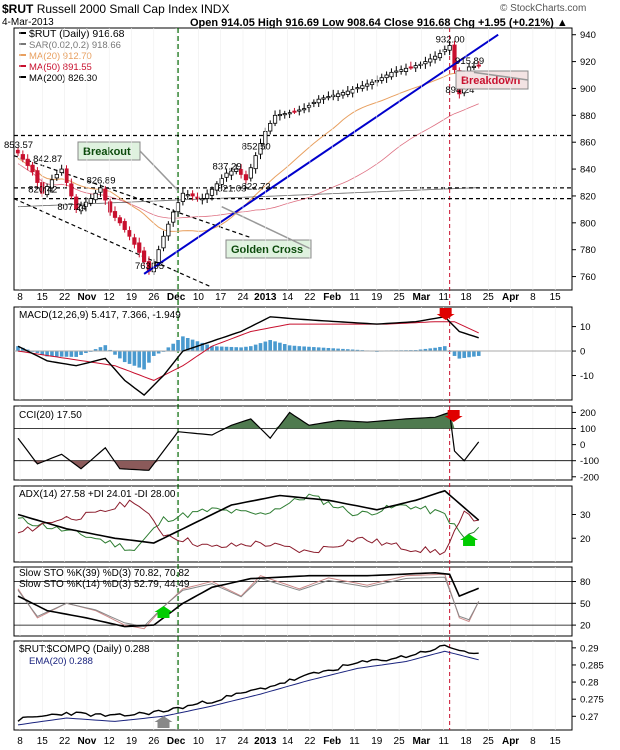  I want to click on y-tick-label: 100, so click(588, 429).